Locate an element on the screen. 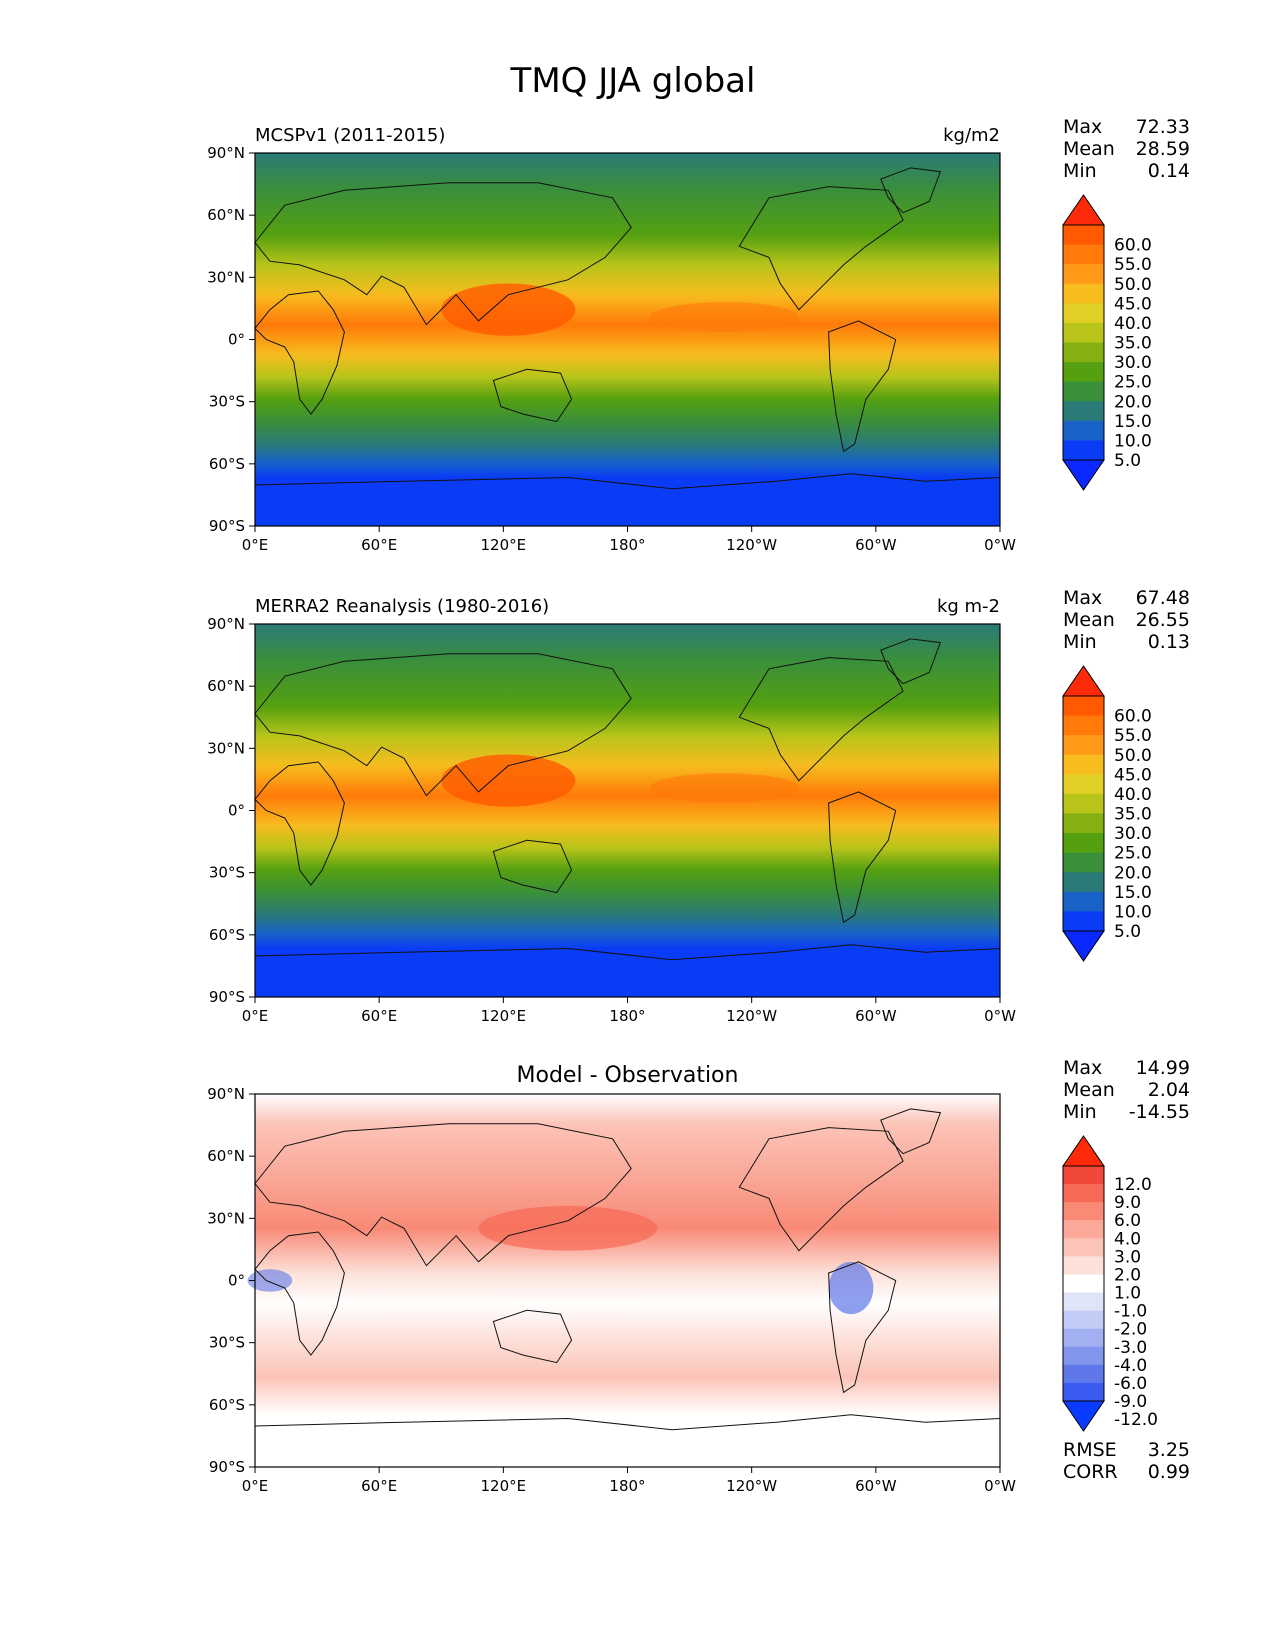  x-tick-label: 120°W is located at coordinates (751, 1486).